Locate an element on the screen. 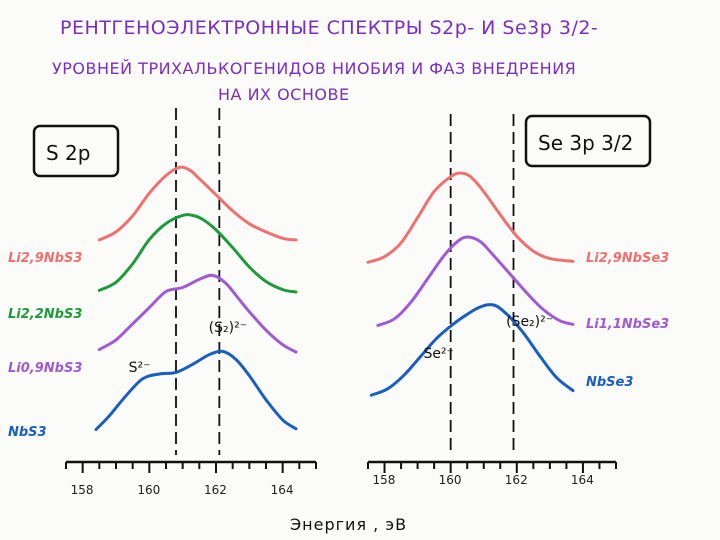  legend-label: Li1,1NbSe3 is located at coordinates (627, 324).